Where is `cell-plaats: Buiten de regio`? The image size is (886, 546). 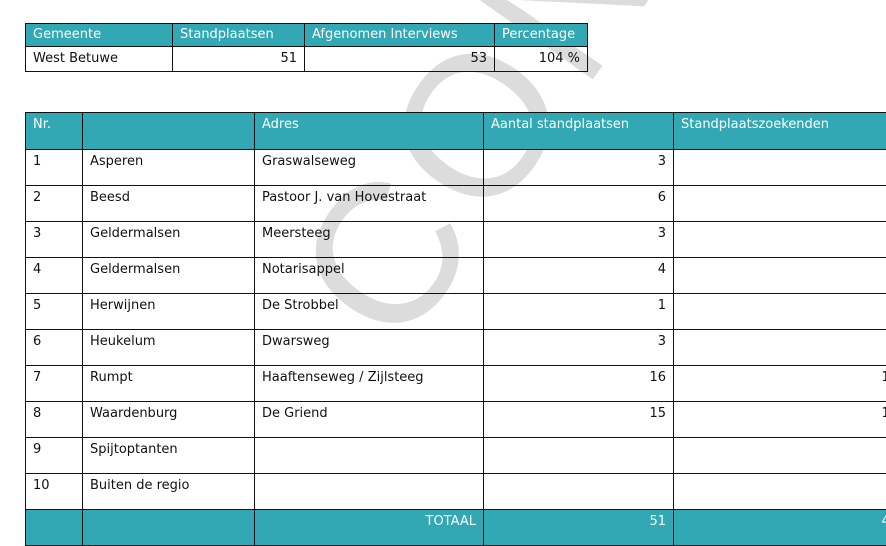
cell-plaats: Buiten de regio is located at coordinates (169, 492).